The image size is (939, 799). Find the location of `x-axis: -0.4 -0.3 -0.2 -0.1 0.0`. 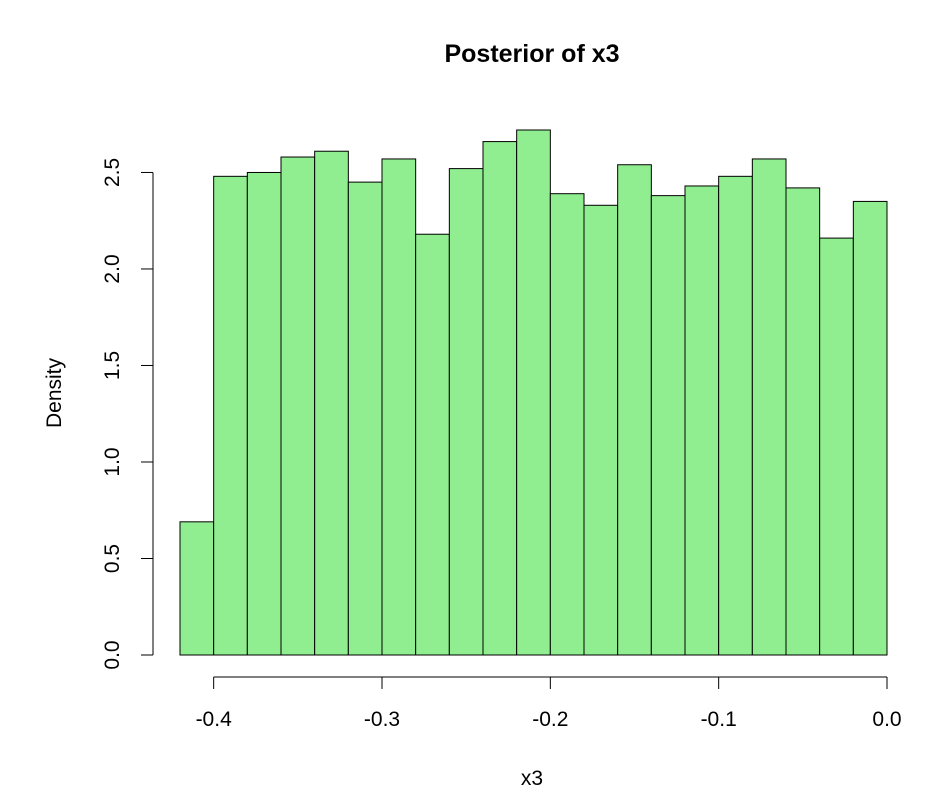

x-axis: -0.4 -0.3 -0.2 -0.1 0.0 is located at coordinates (549, 703).